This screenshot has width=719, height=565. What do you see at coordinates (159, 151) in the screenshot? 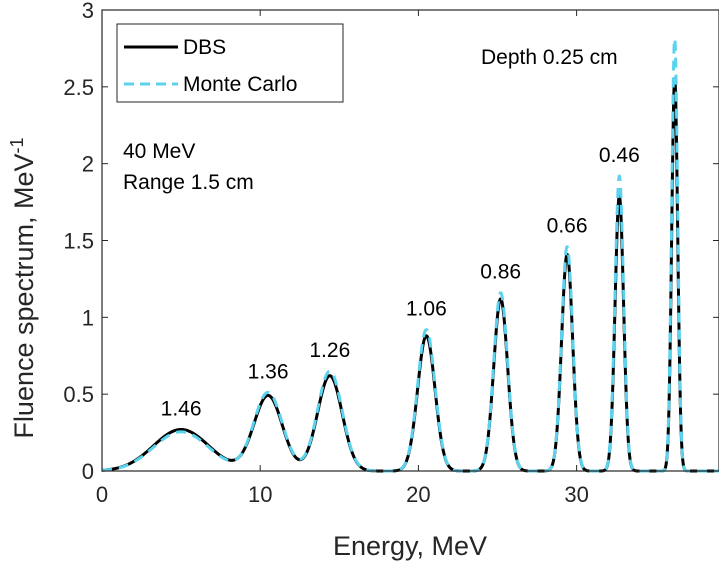
I see `annotation-energy: 40 MeV` at bounding box center [159, 151].